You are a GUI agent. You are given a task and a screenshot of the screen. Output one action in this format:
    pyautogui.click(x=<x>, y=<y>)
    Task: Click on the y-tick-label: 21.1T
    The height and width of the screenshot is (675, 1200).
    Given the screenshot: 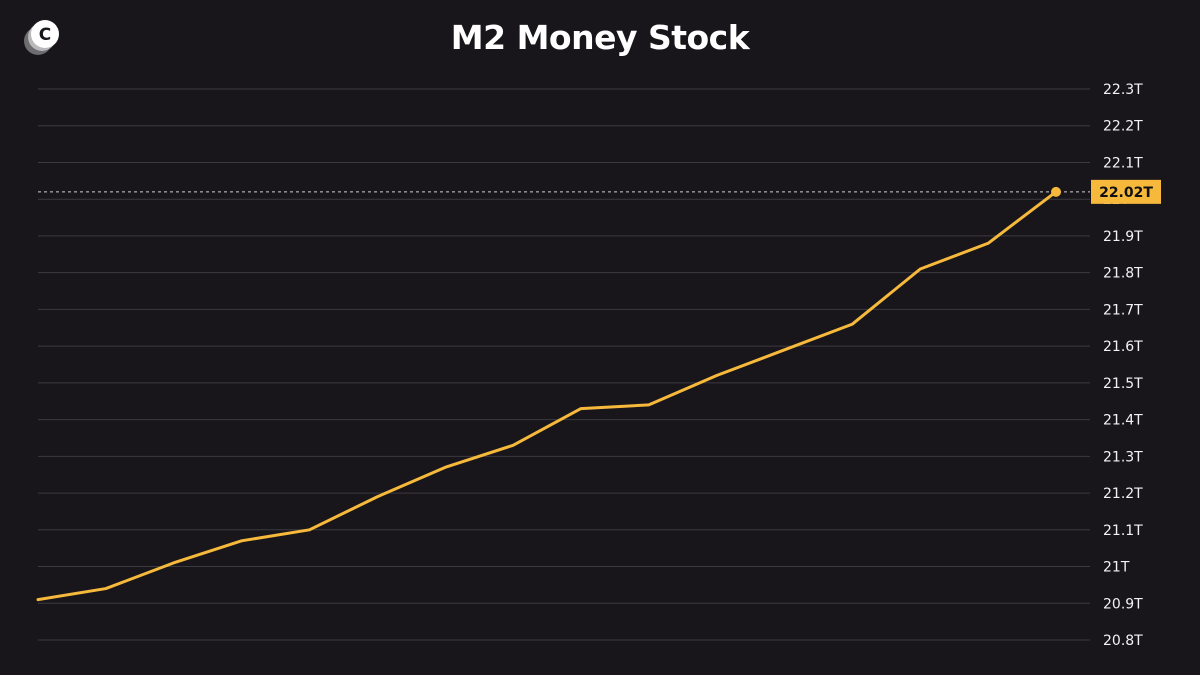 What is the action you would take?
    pyautogui.click(x=1123, y=531)
    